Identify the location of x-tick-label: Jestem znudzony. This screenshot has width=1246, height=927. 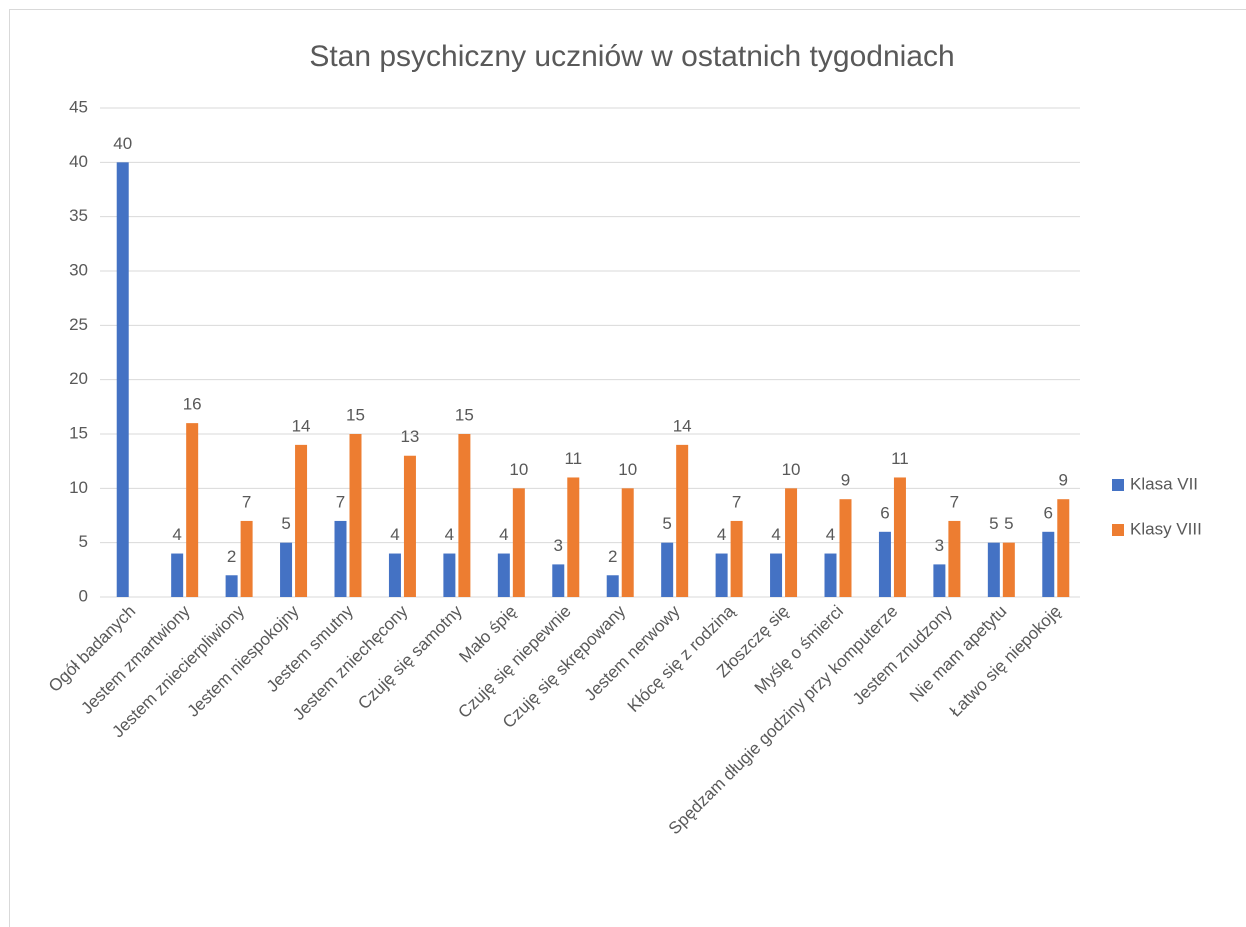
(902, 654).